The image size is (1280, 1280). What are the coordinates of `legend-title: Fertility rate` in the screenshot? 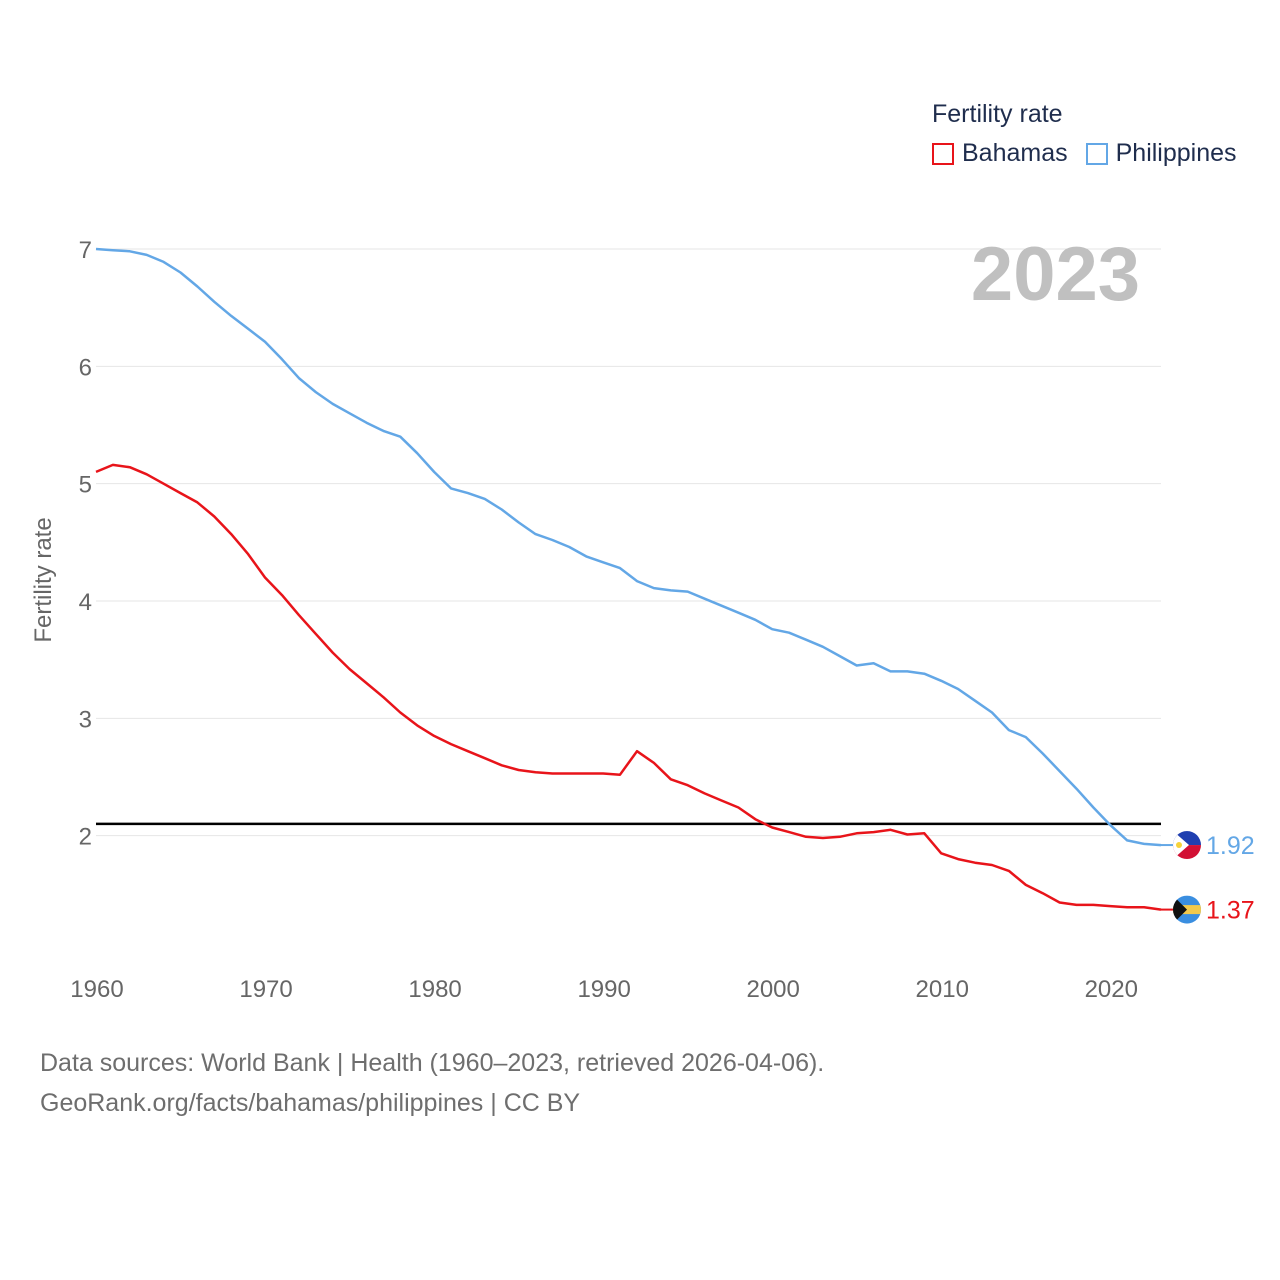 It's located at (997, 114).